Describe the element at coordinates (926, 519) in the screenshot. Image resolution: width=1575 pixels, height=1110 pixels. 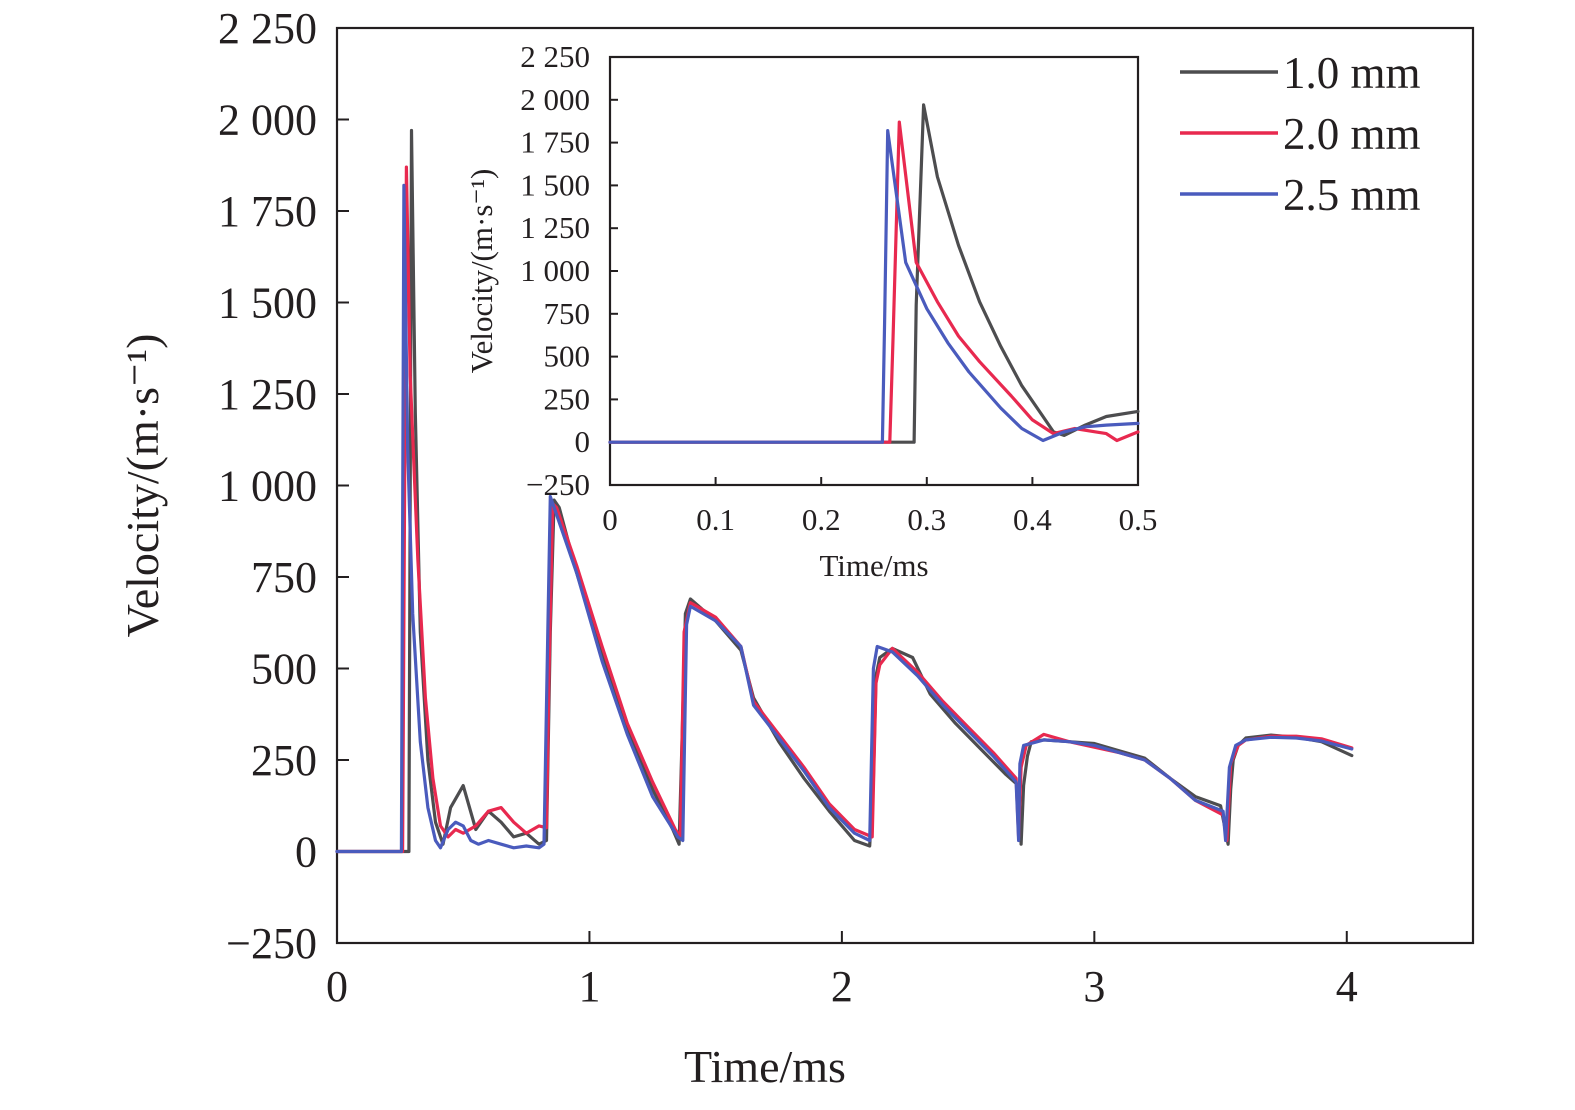
I see `inset-x-tick-label: 0.3` at that location.